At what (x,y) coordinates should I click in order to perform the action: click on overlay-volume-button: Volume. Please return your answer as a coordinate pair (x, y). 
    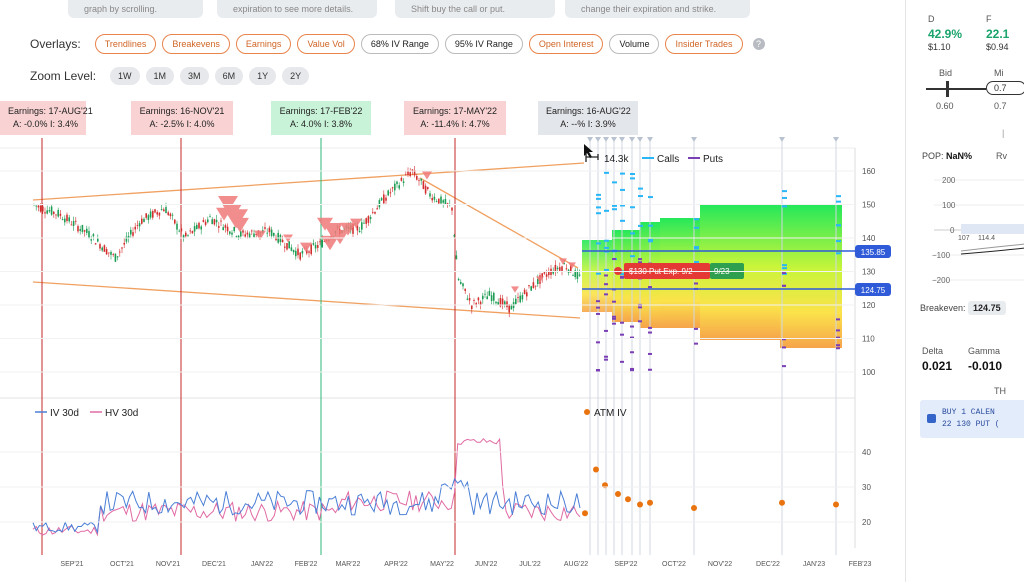
    Looking at the image, I should click on (634, 44).